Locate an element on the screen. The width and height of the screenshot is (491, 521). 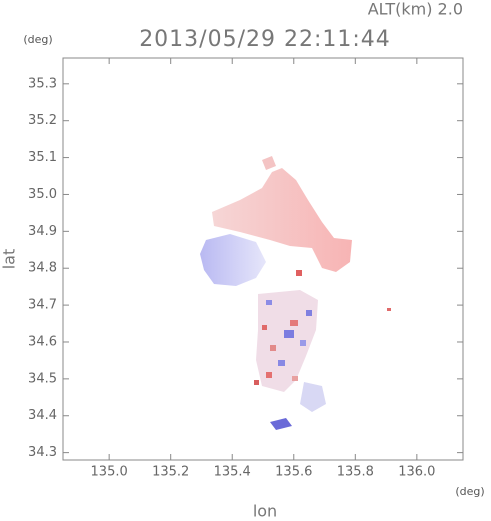
x-tick-label: 135.4 is located at coordinates (232, 472).